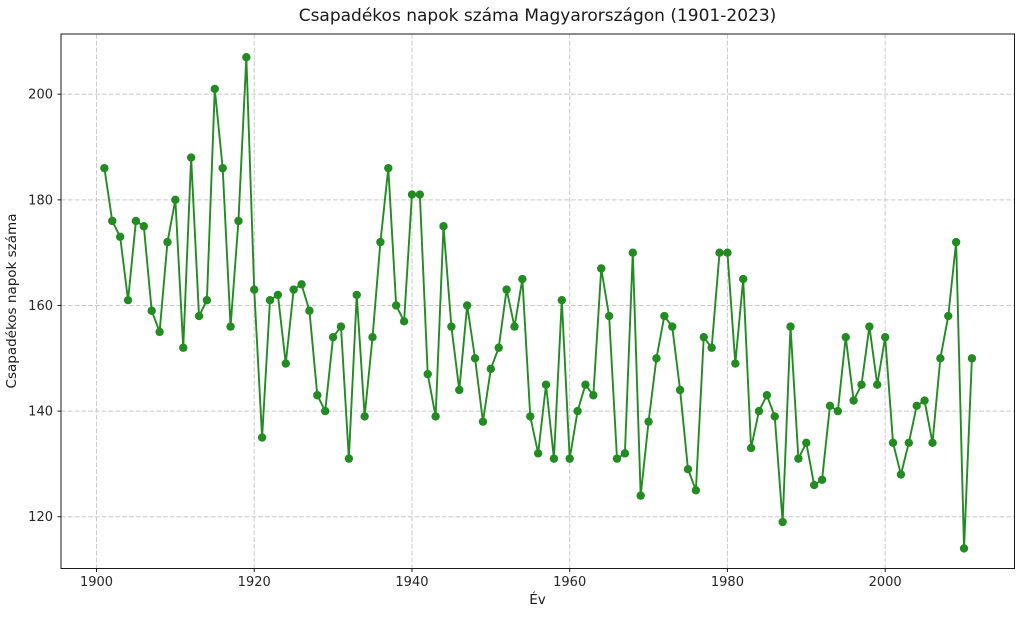 The height and width of the screenshot is (620, 1024). I want to click on y-tick-label: 120, so click(40, 517).